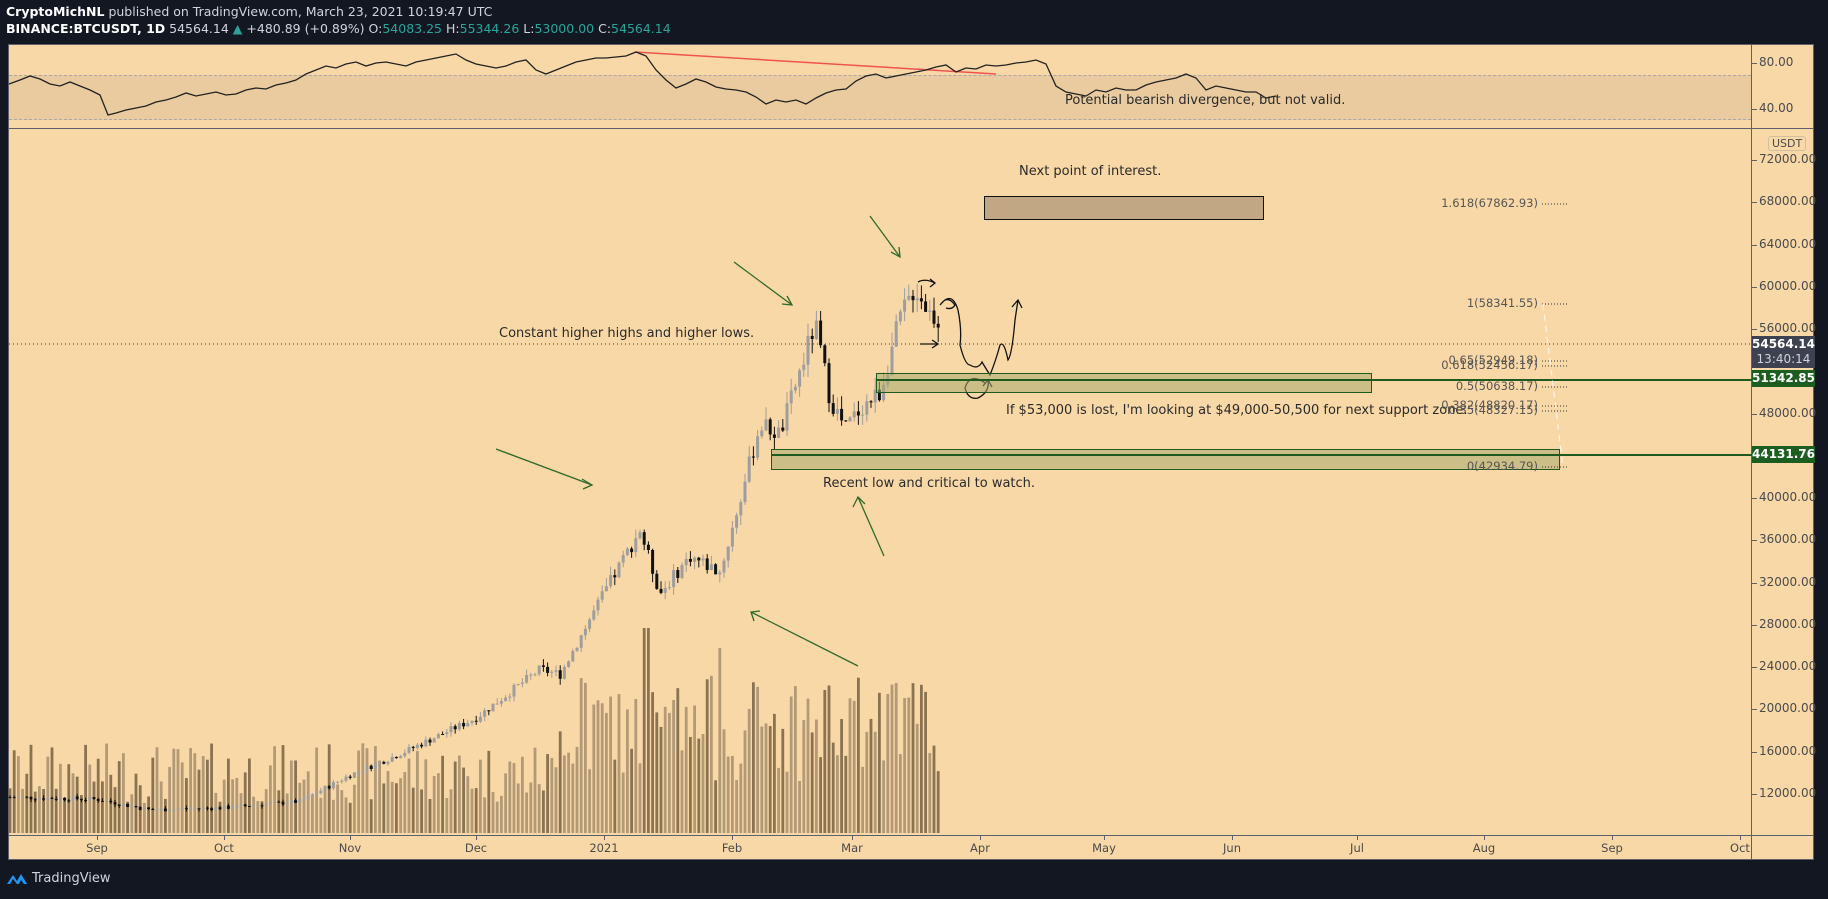  What do you see at coordinates (1754, 63) in the screenshot?
I see `rsi-tick` at bounding box center [1754, 63].